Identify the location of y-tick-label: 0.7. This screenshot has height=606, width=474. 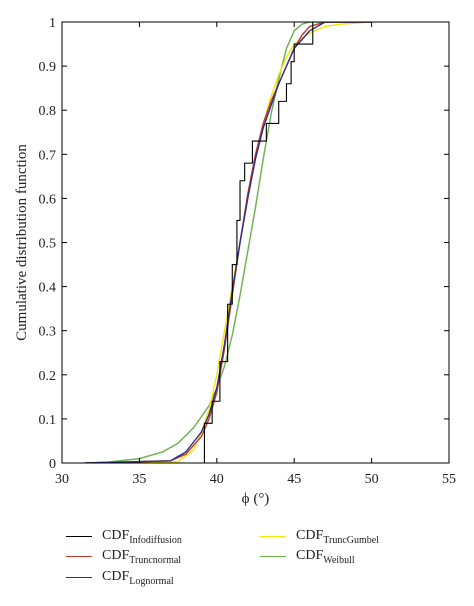
(48, 155).